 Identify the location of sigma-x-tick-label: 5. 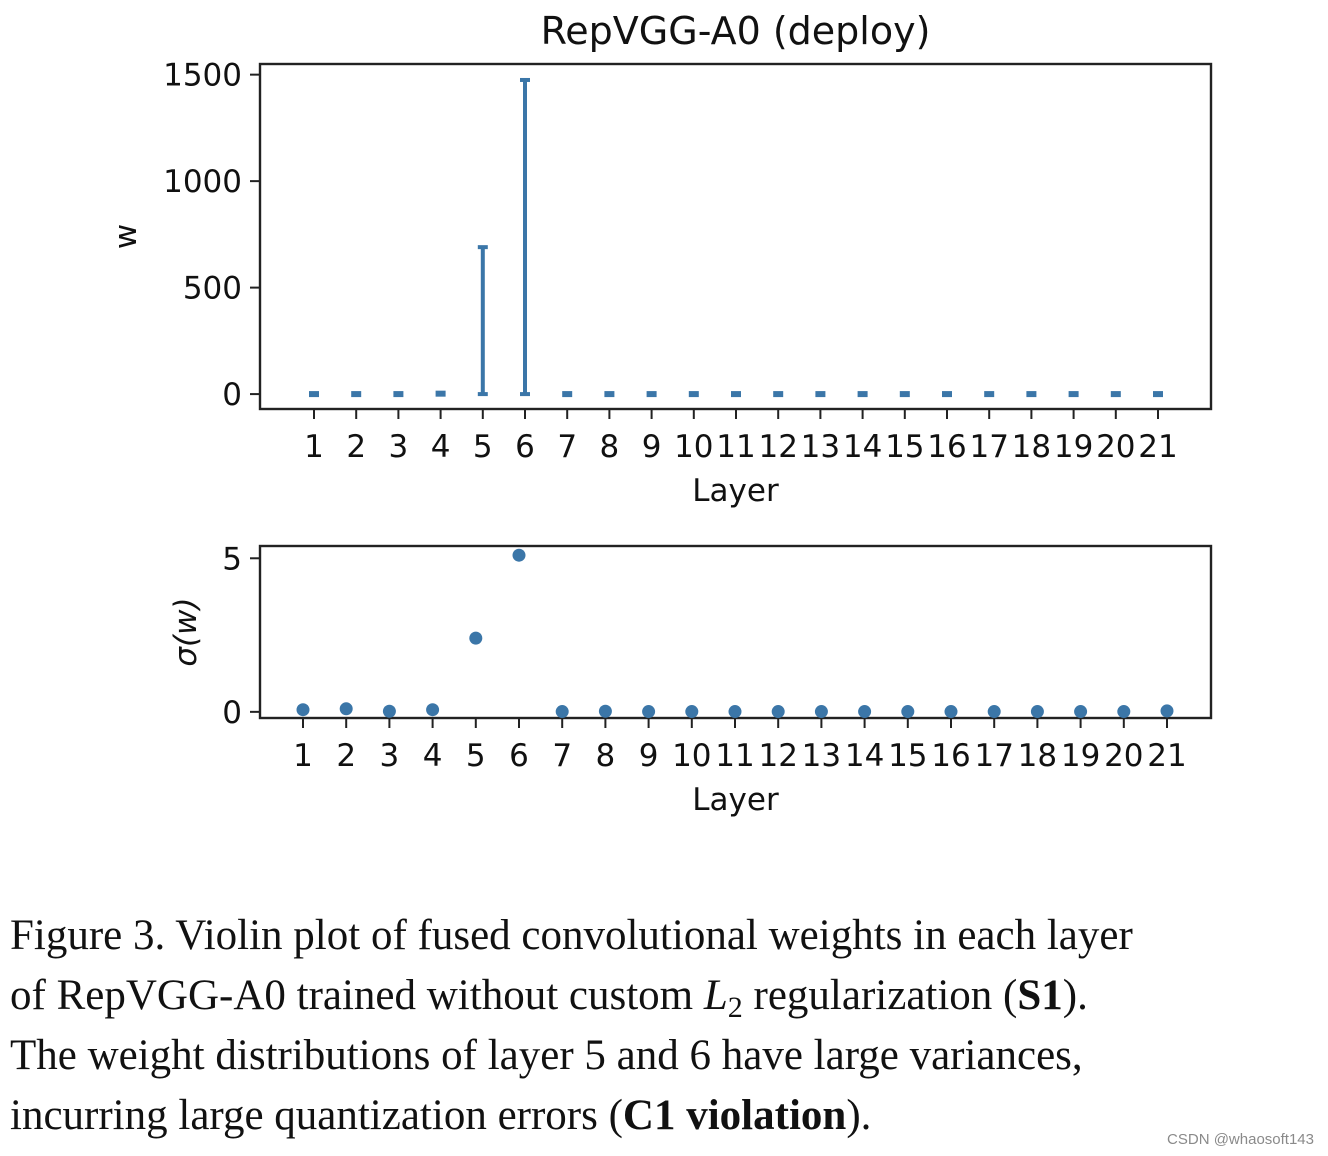
(476, 756).